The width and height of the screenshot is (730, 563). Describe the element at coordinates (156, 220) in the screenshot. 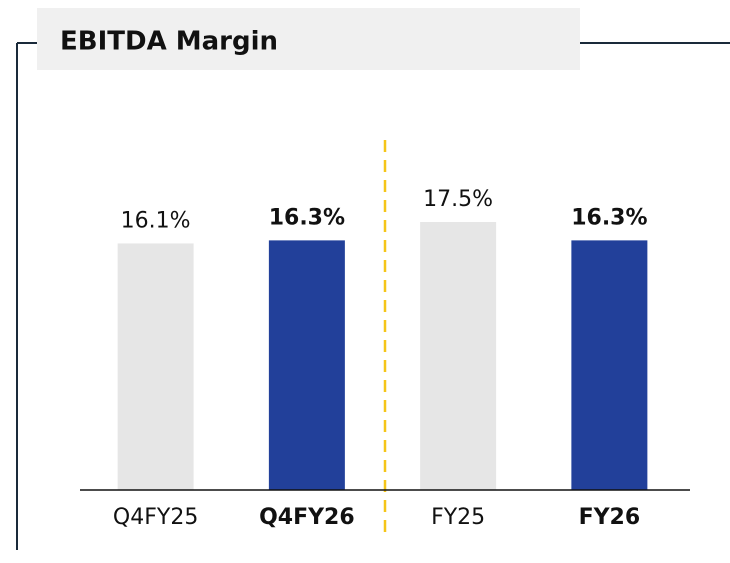

I see `value-label: 16.1%` at that location.